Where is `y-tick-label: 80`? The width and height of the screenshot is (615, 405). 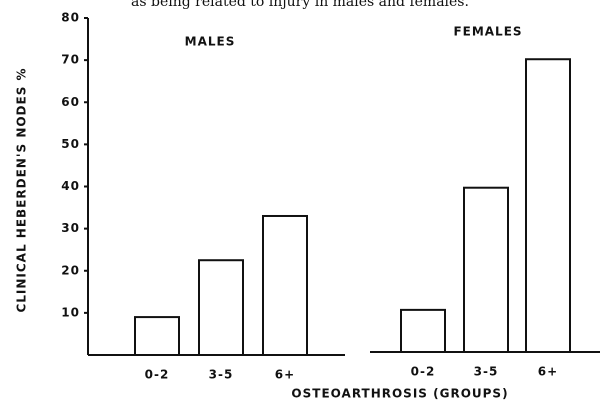 y-tick-label: 80 is located at coordinates (70, 18).